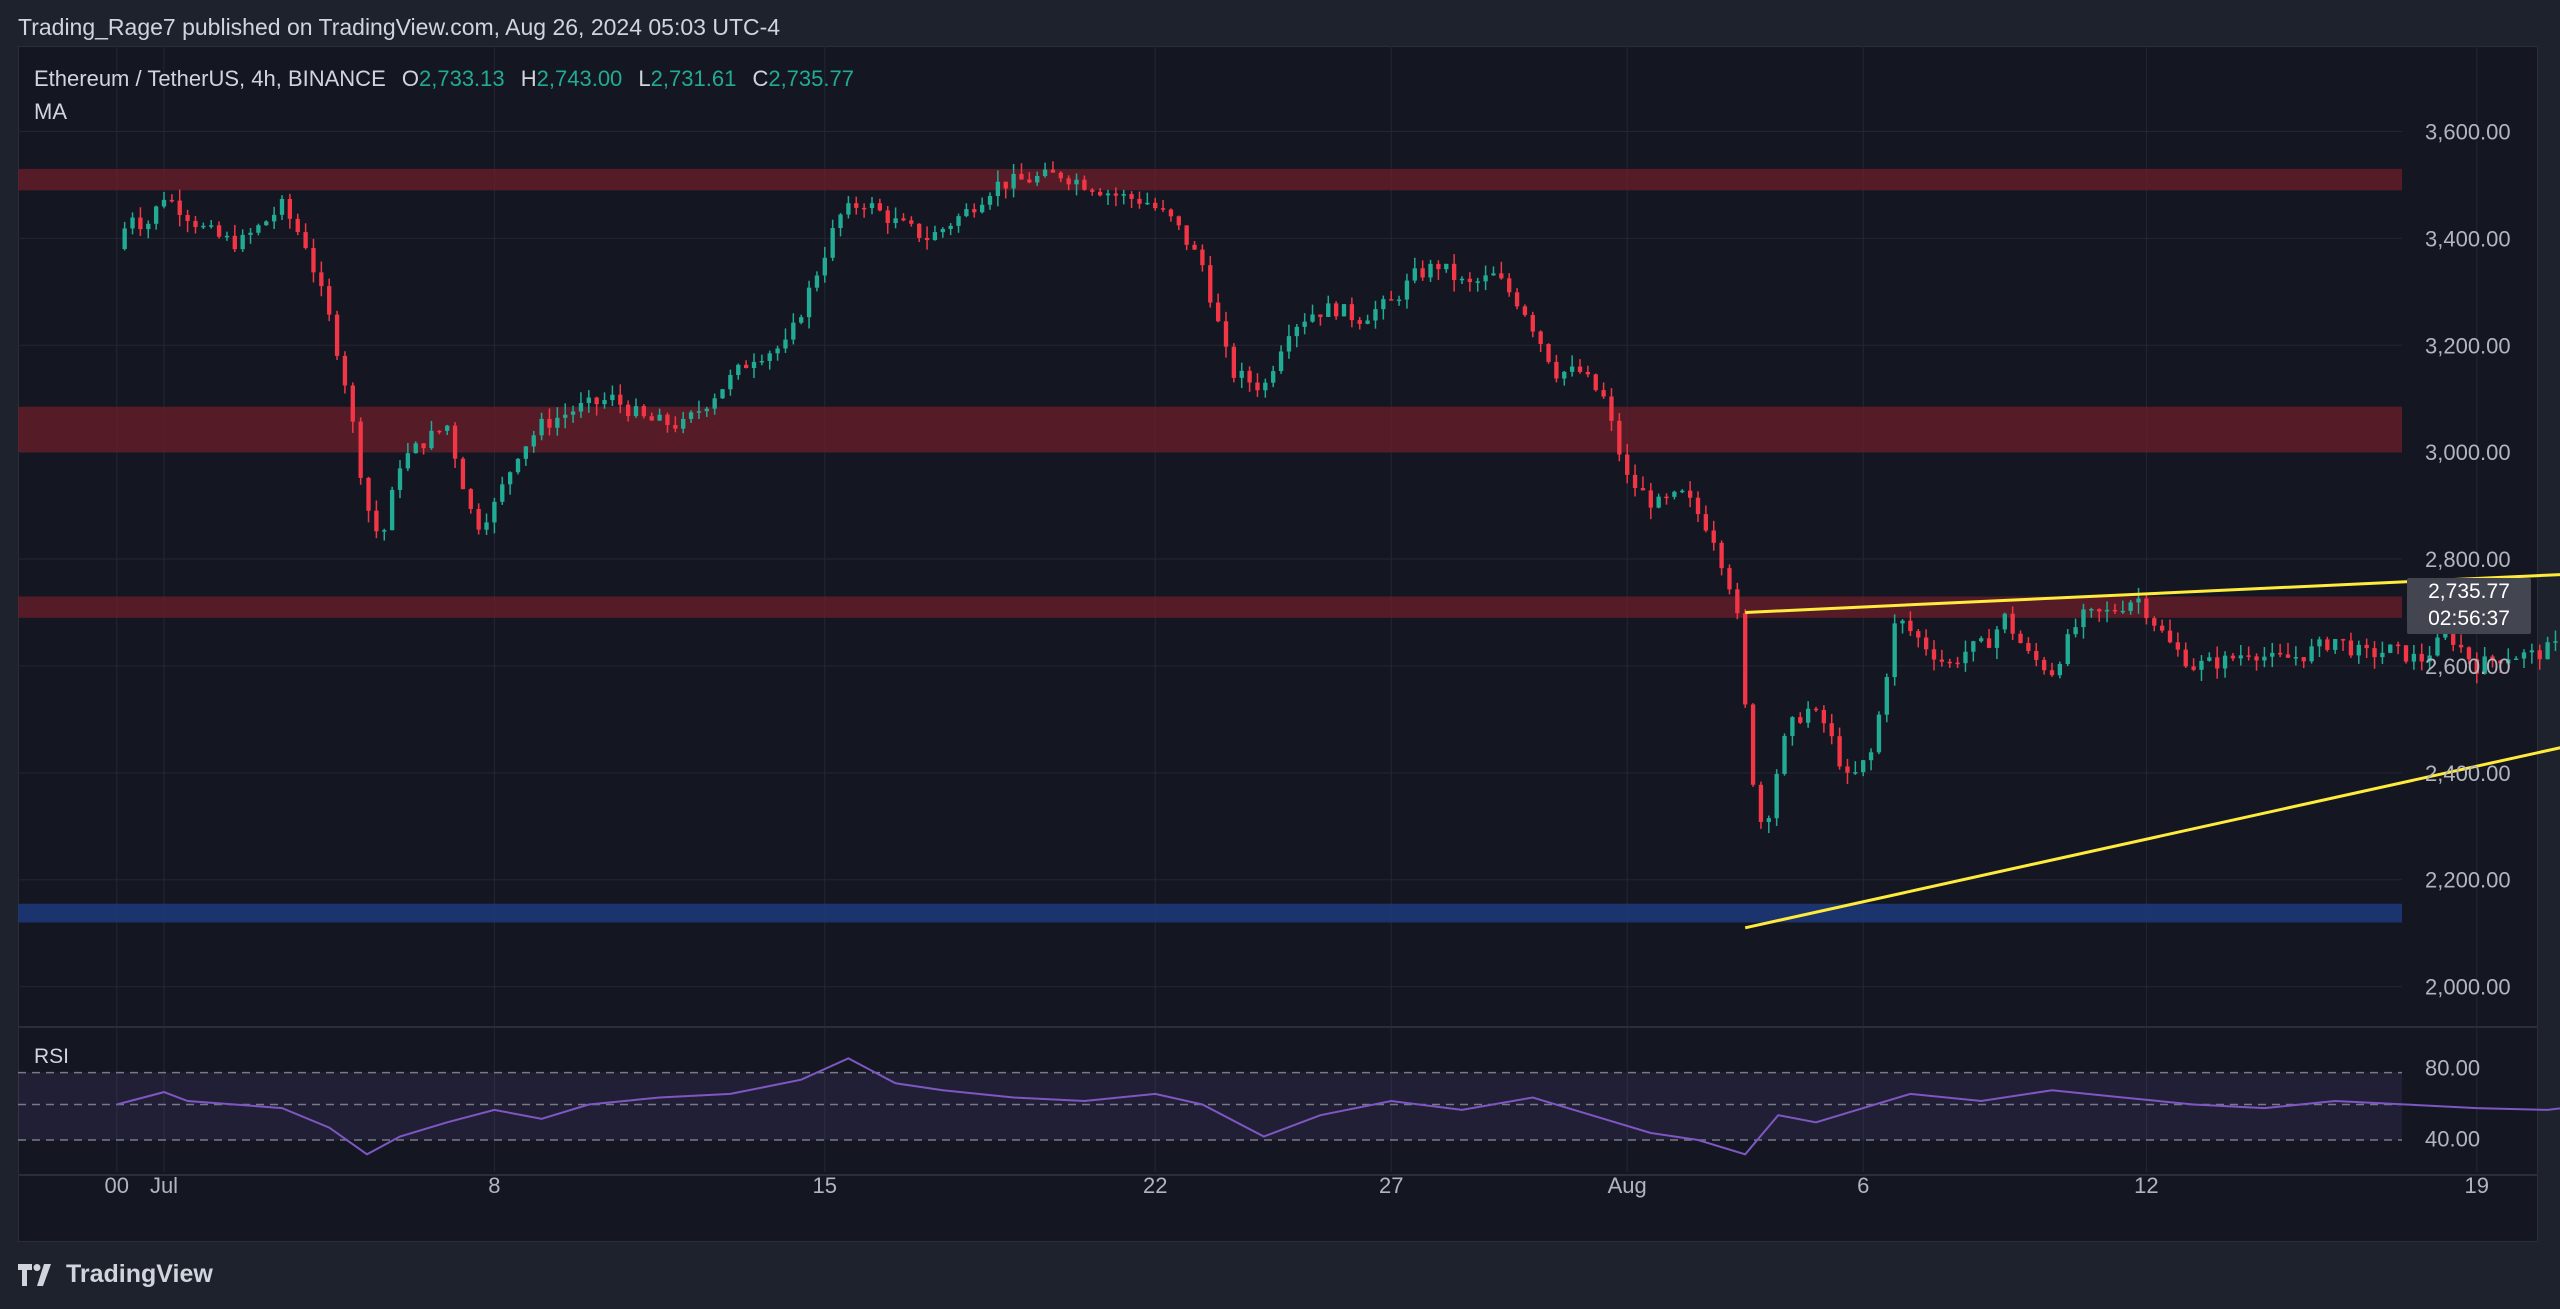  Describe the element at coordinates (528, 78) in the screenshot. I see `high-label: H` at that location.